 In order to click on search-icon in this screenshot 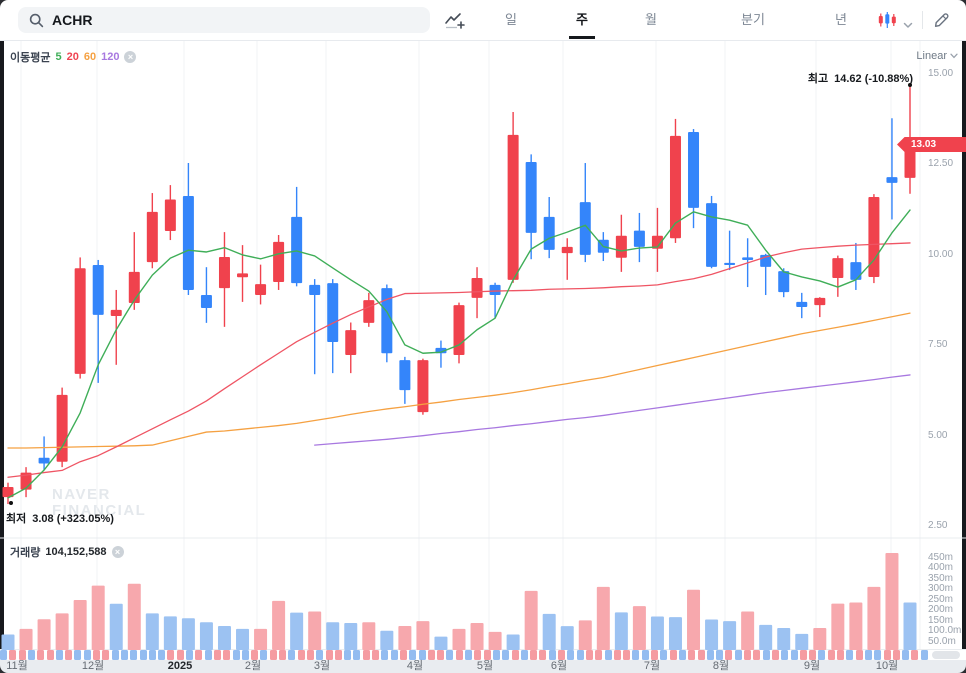, I will do `click(36, 20)`.